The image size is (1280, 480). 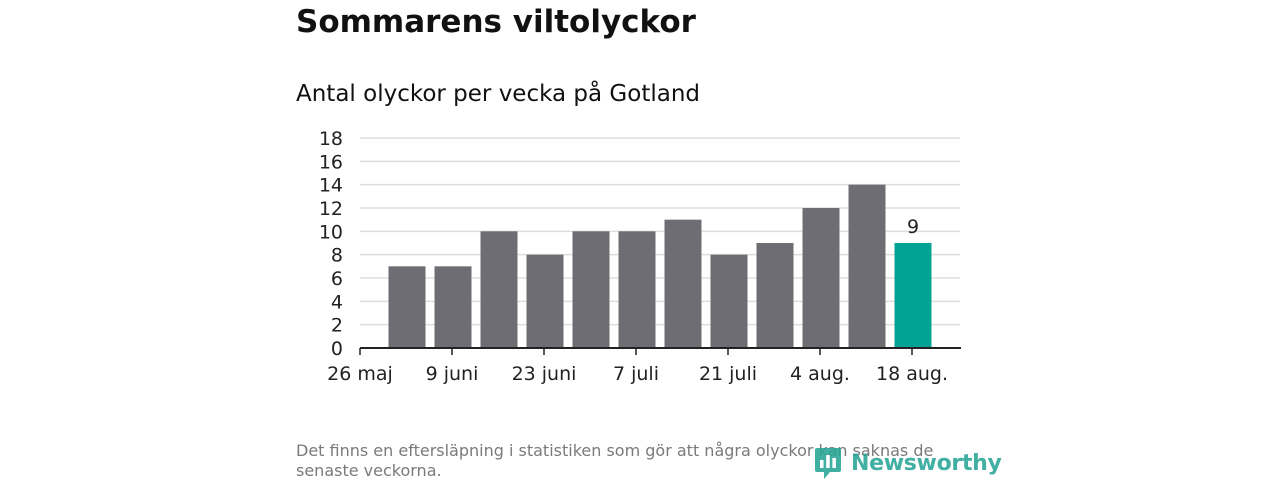 What do you see at coordinates (331, 209) in the screenshot?
I see `y-tick-label: 12` at bounding box center [331, 209].